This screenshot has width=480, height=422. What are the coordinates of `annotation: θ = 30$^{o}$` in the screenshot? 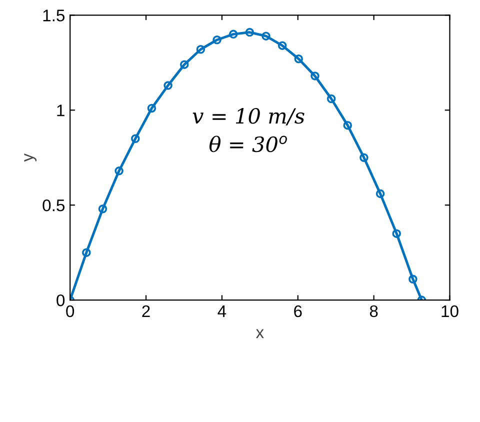 It's located at (248, 144).